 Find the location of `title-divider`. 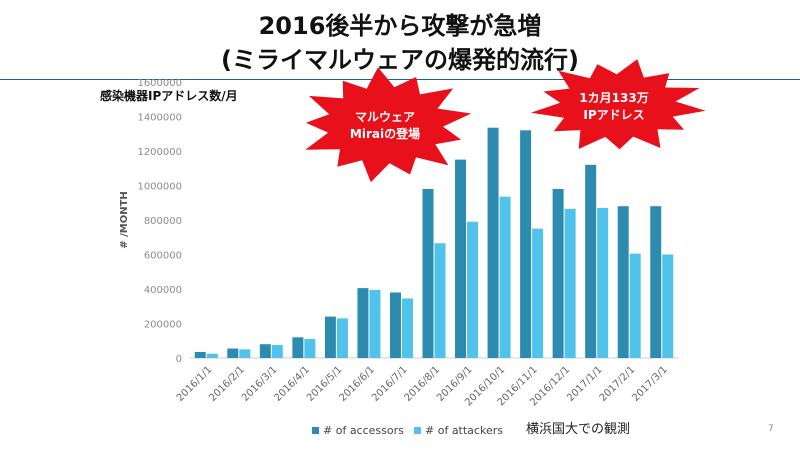

title-divider is located at coordinates (400, 79).